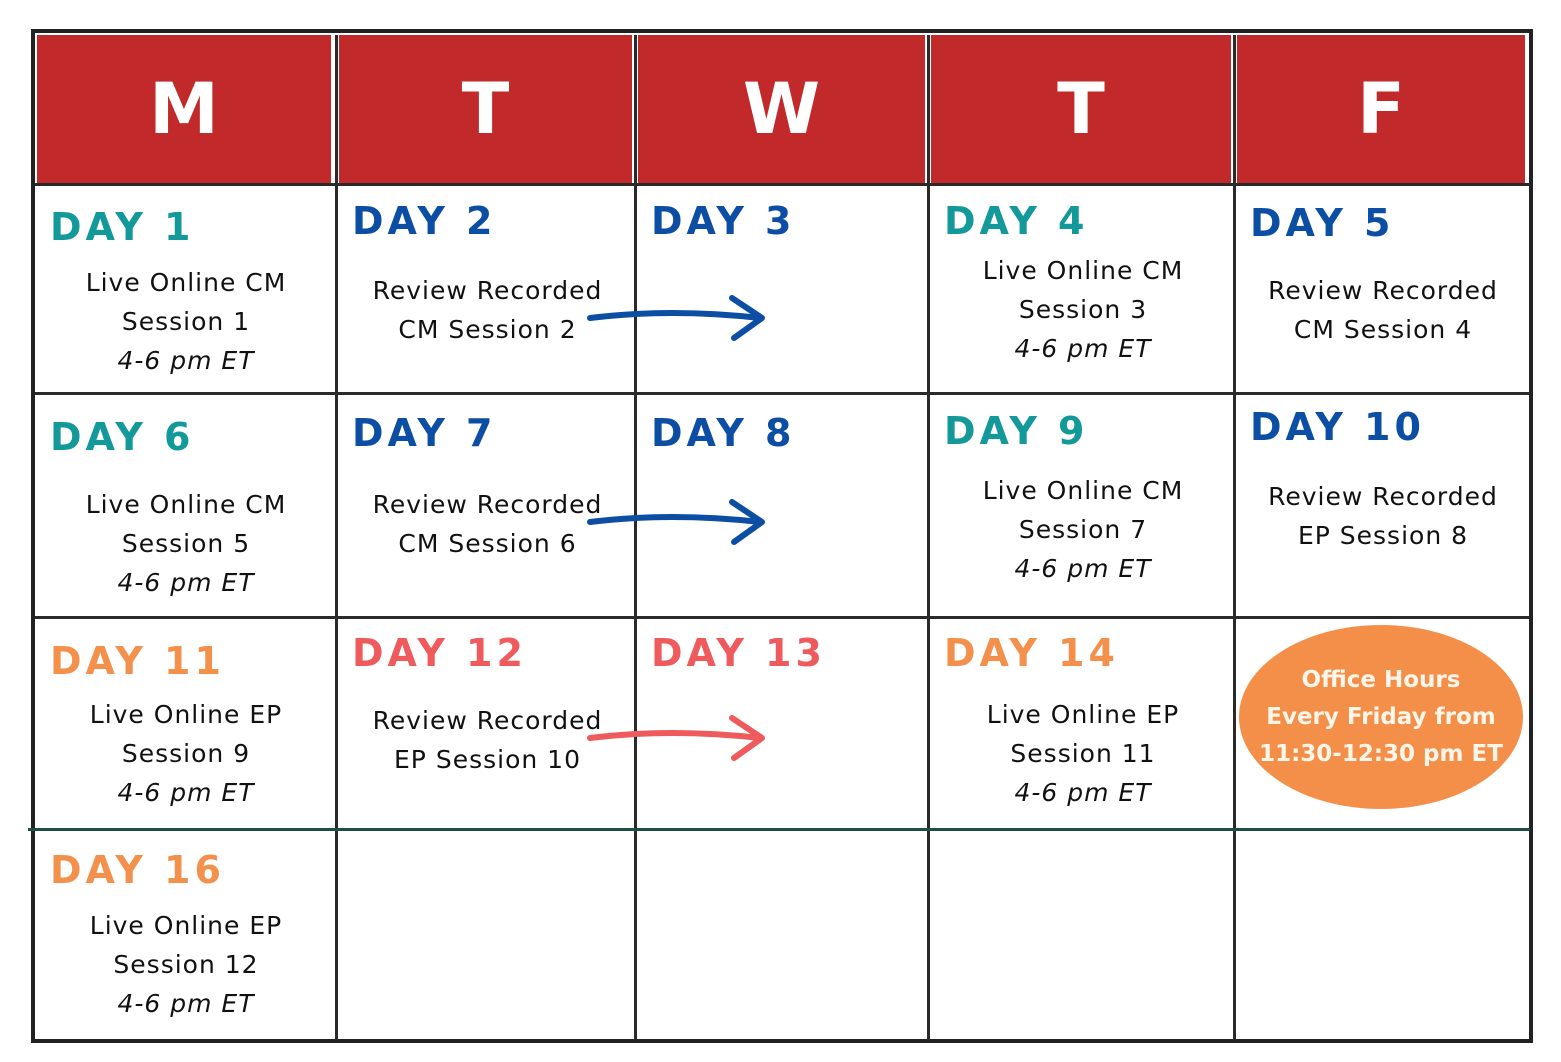  What do you see at coordinates (1016, 431) in the screenshot?
I see `day-label: DAY 9` at bounding box center [1016, 431].